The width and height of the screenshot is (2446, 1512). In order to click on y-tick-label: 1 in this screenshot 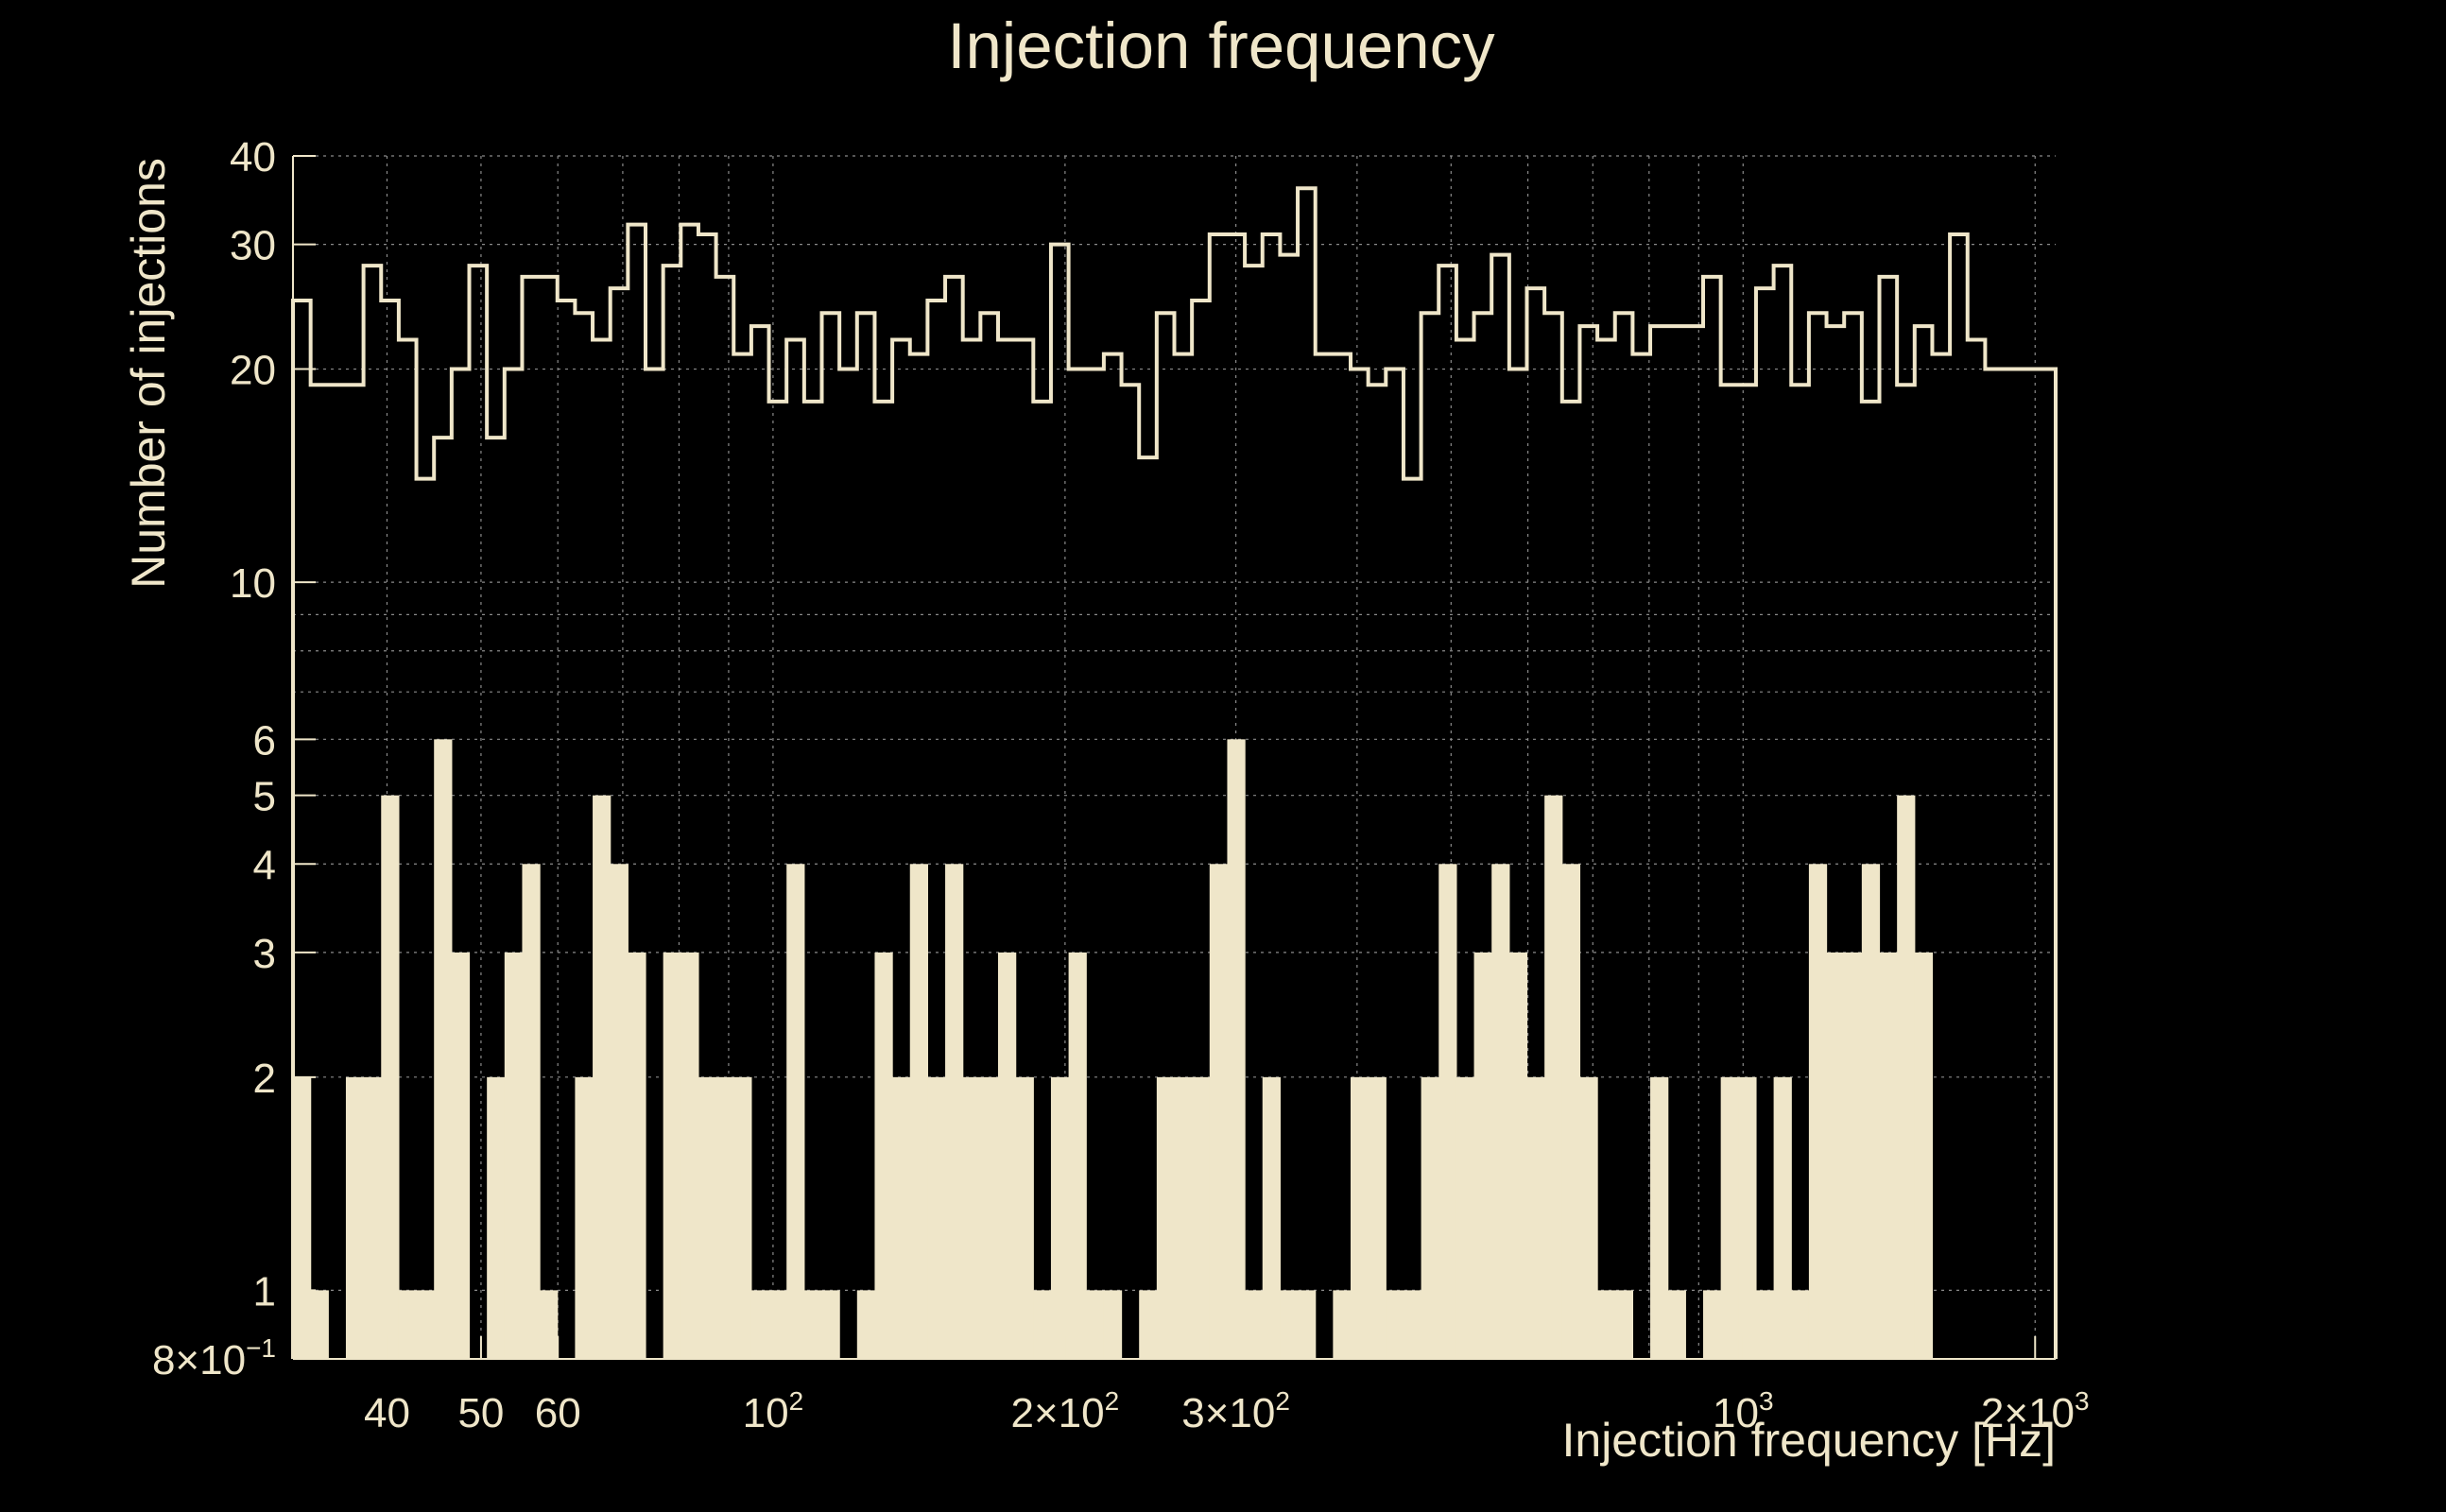, I will do `click(264, 1291)`.